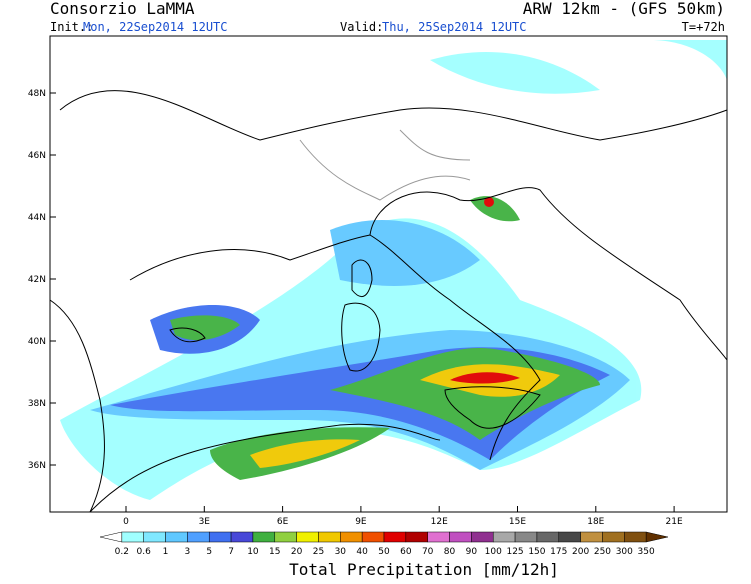 The width and height of the screenshot is (751, 584). What do you see at coordinates (37, 280) in the screenshot?
I see `lat-label: 42N` at bounding box center [37, 280].